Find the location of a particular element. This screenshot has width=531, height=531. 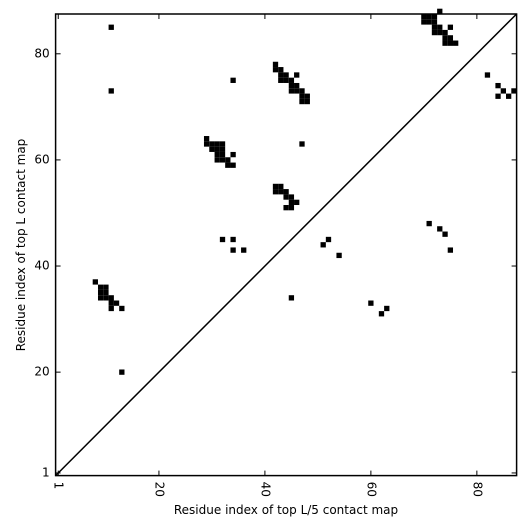

y-tick-label: 80 is located at coordinates (41, 53).